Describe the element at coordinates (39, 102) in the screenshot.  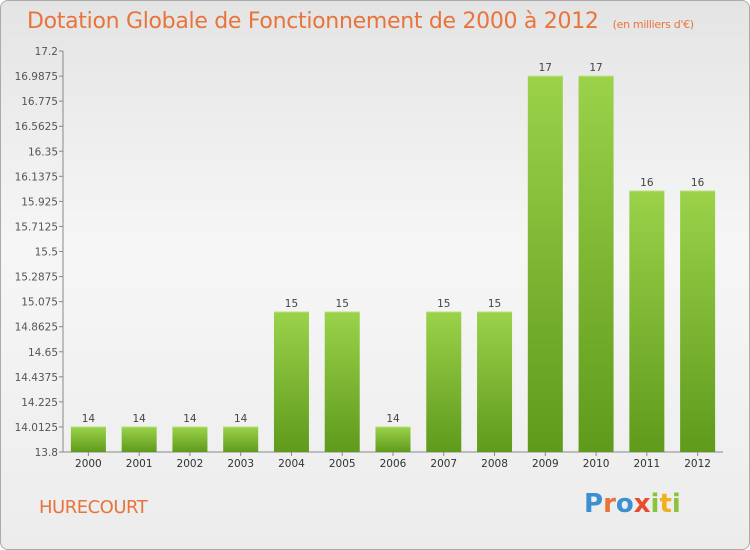
I see `y-tick-label: 16.775` at that location.